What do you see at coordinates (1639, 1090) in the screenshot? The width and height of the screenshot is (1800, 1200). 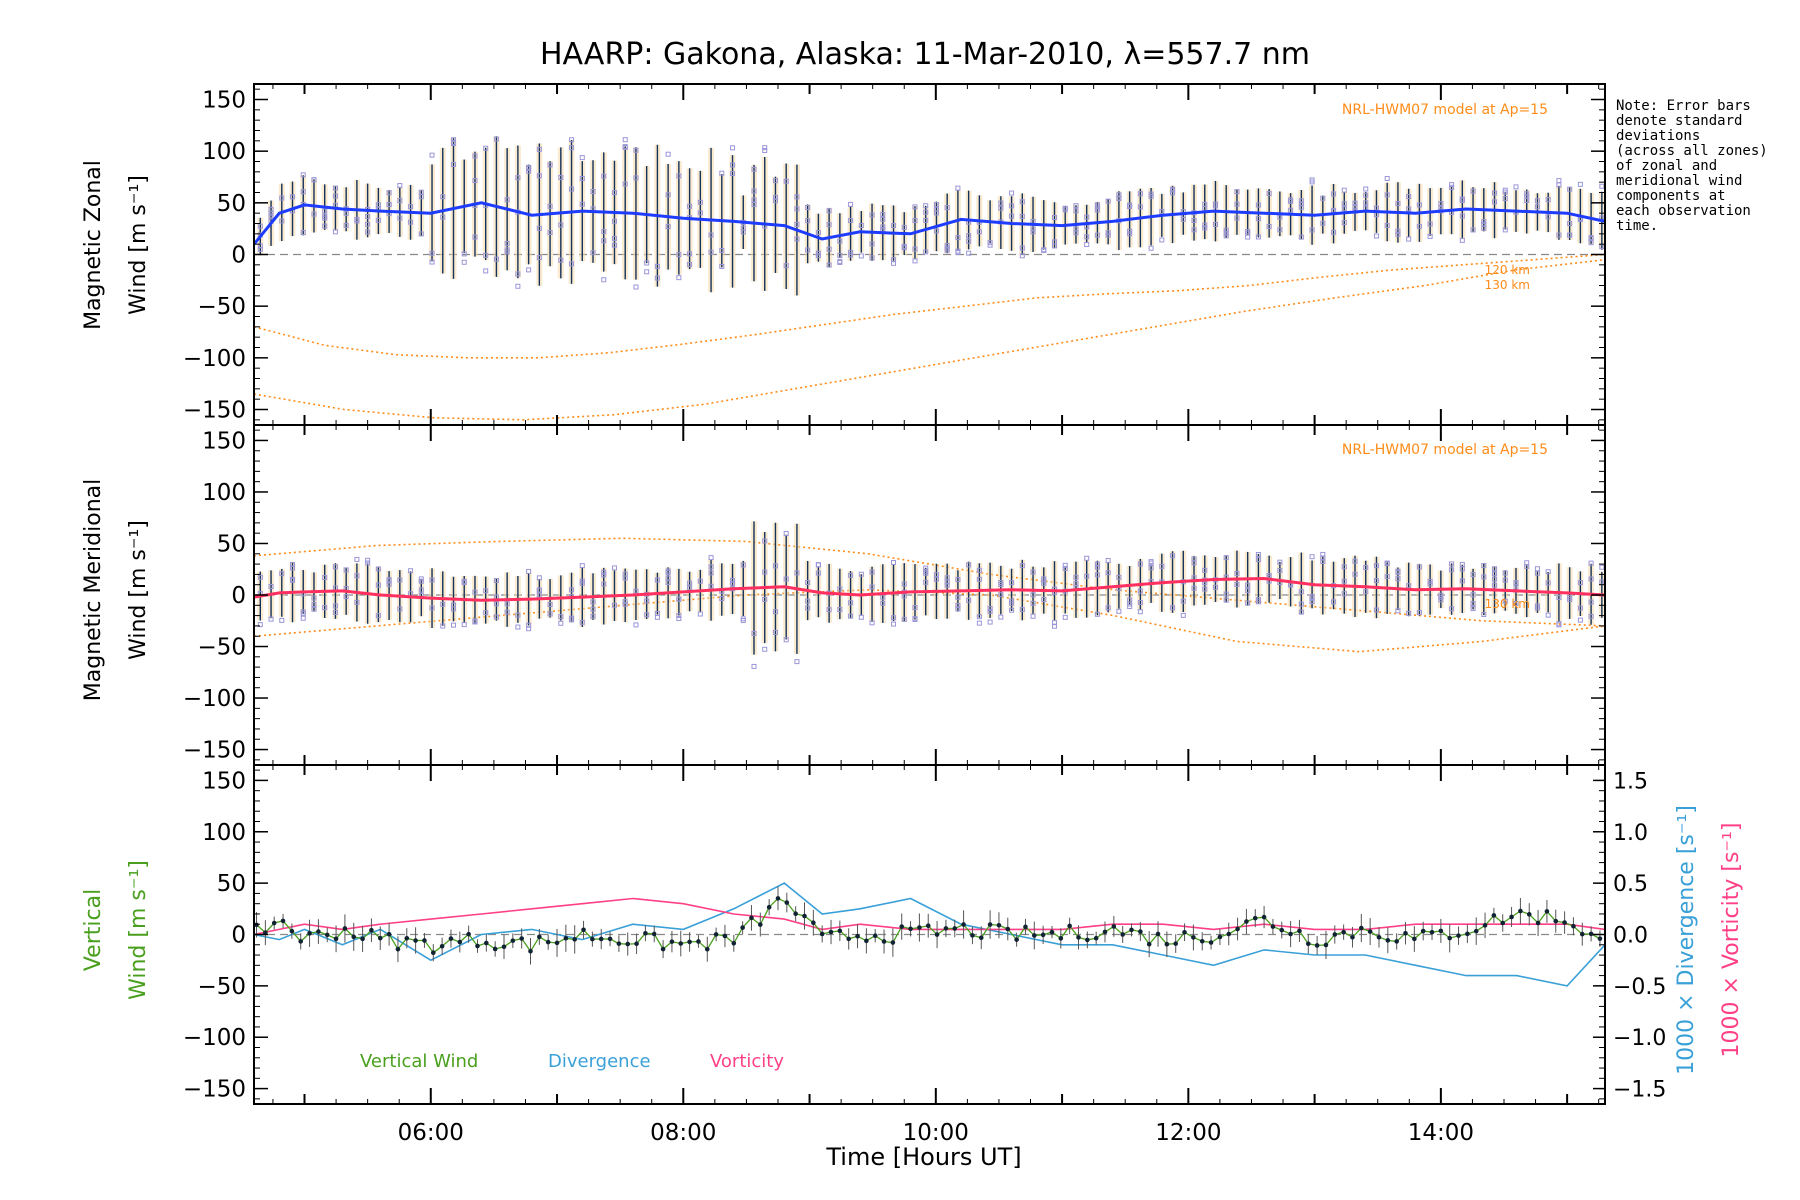 I see `right-tick-label: −1.5` at bounding box center [1639, 1090].